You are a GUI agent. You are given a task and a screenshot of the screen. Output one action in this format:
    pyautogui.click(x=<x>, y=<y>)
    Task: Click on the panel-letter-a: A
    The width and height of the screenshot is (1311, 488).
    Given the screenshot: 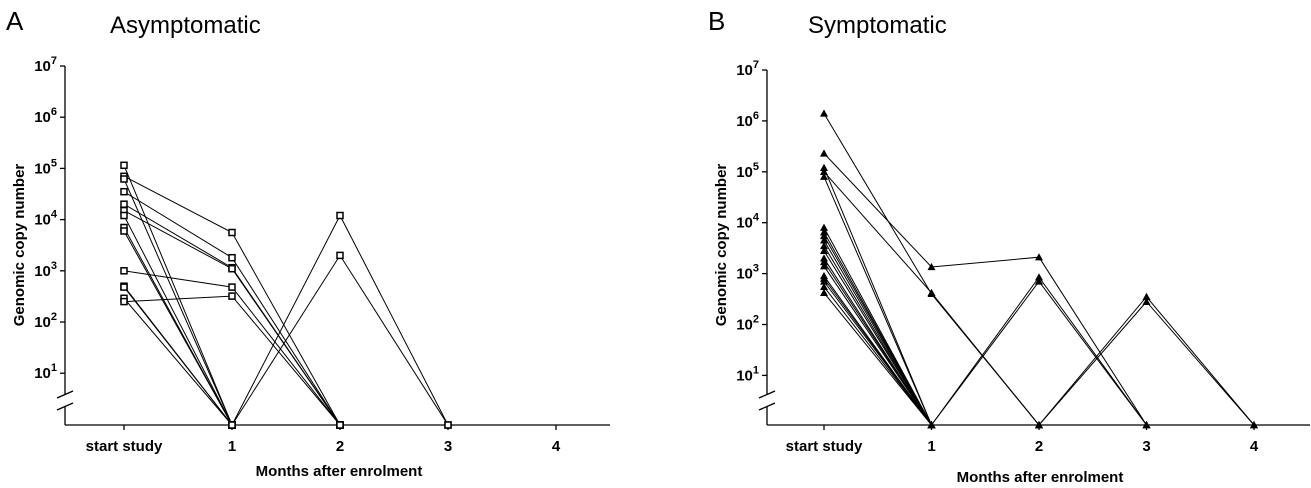 What is the action you would take?
    pyautogui.click(x=15, y=21)
    